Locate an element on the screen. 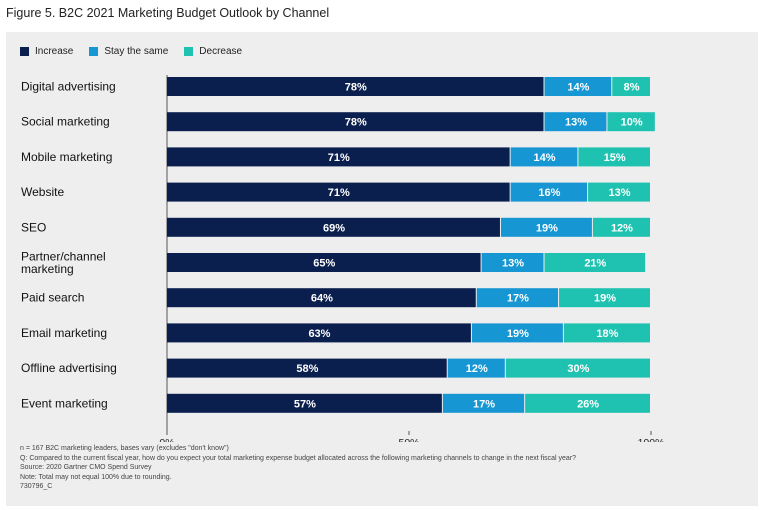 This screenshot has width=761, height=510. data-label-stay: 12% is located at coordinates (477, 369).